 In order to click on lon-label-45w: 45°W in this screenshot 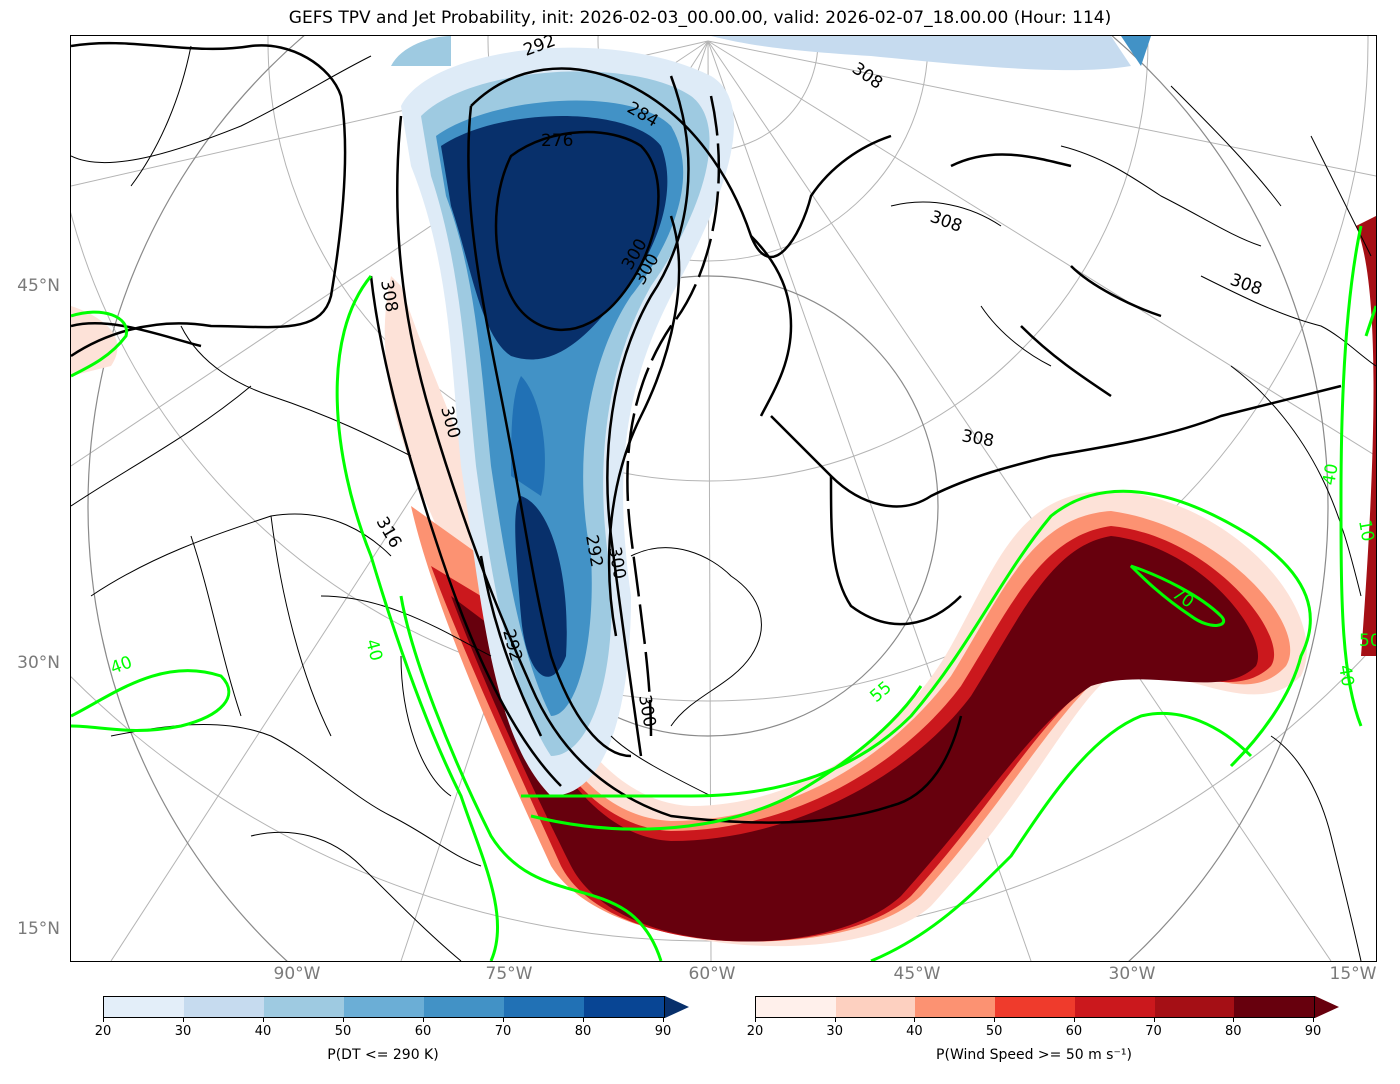, I will do `click(917, 974)`.